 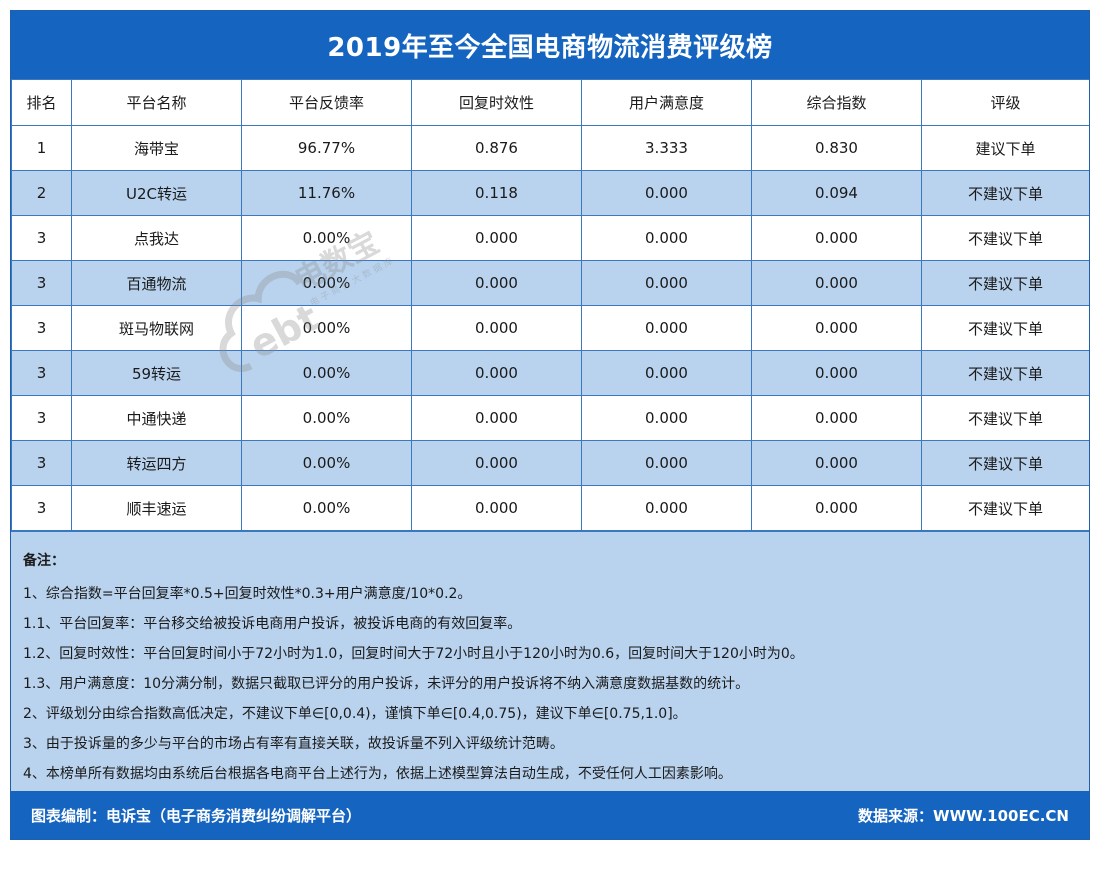 I want to click on cell-platform: 斑马物联网, so click(x=156, y=328).